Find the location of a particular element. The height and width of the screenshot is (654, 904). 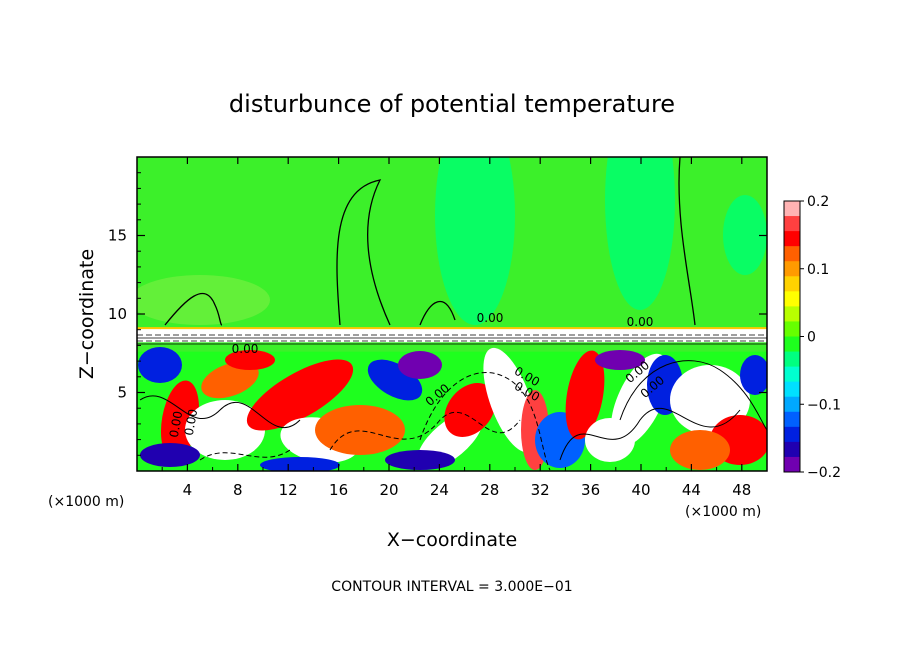

x-tick-label: 36 is located at coordinates (590, 490).